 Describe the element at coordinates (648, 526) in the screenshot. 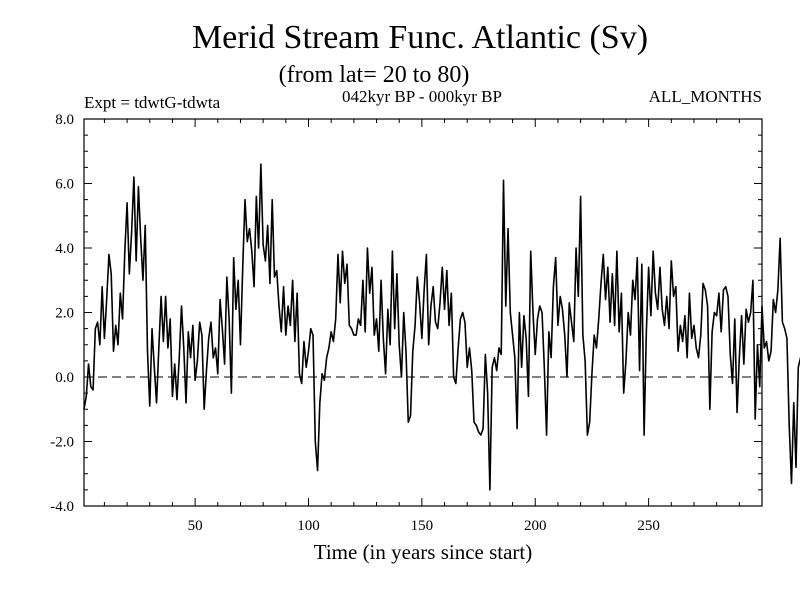

I see `x-tick-label: 250` at that location.